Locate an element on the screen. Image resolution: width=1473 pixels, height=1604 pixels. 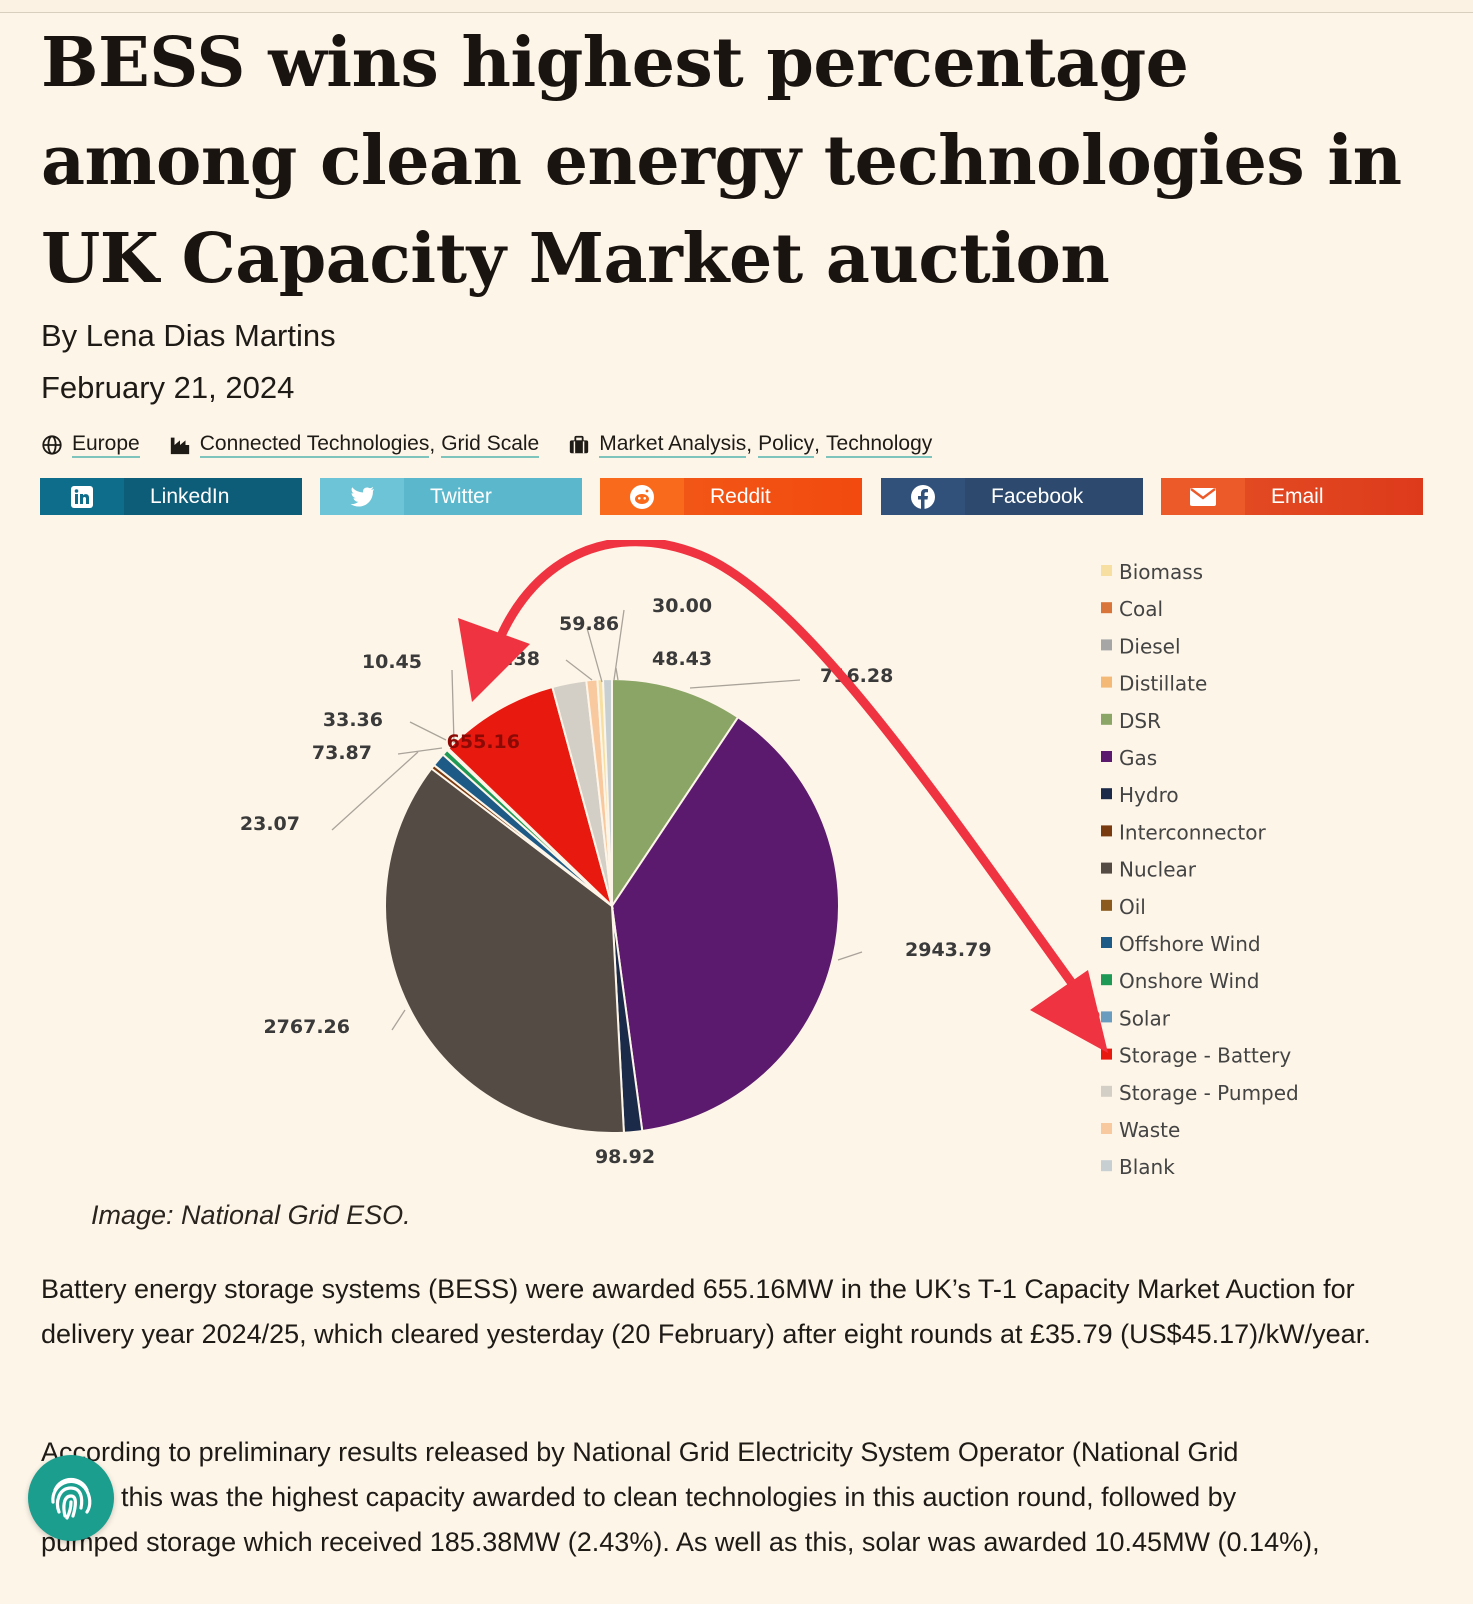
pie-data-label: 655.16 is located at coordinates (483, 742).